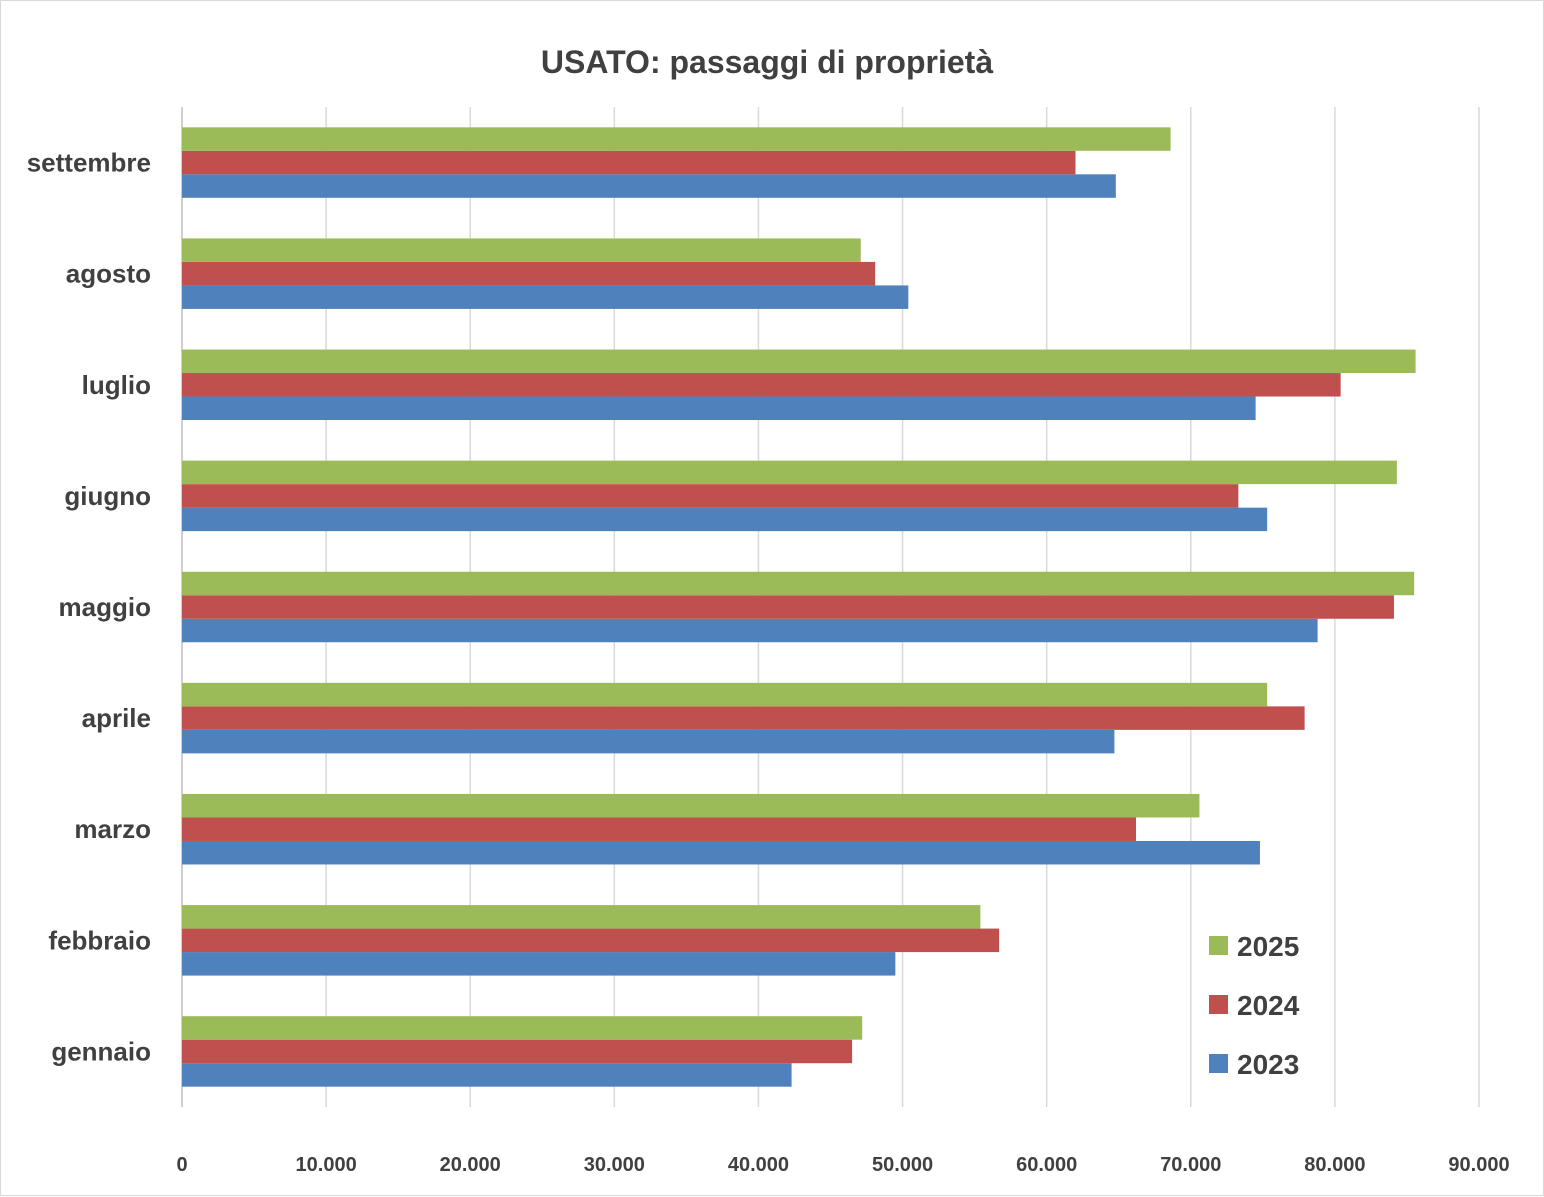 This screenshot has width=1544, height=1197. I want to click on bar-2023-febbraio, so click(539, 964).